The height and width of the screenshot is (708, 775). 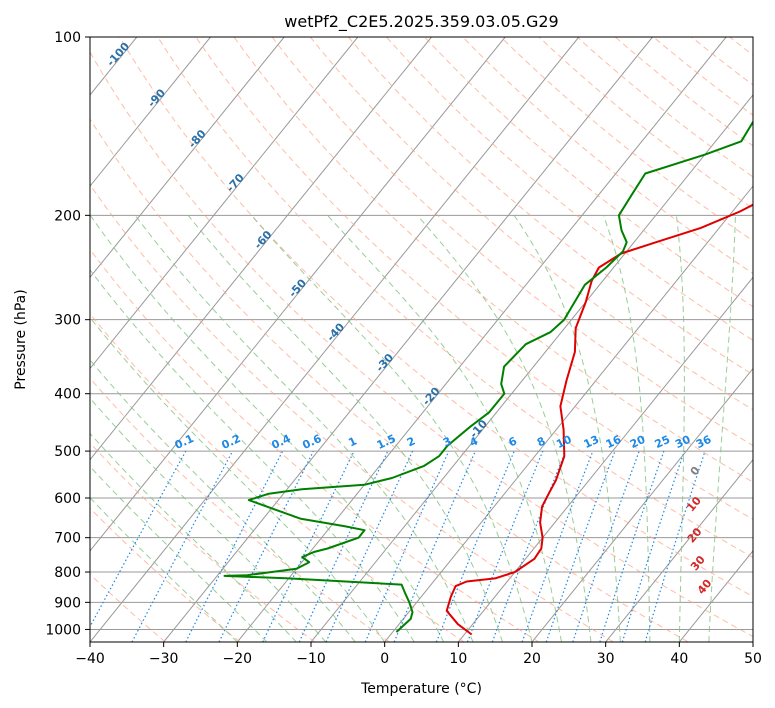 What do you see at coordinates (704, 442) in the screenshot?
I see `mixing-ratio-label: 36` at bounding box center [704, 442].